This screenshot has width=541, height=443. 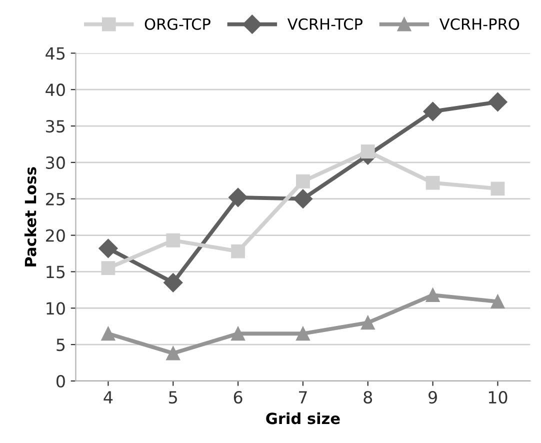 I want to click on y-tick-label: 30, so click(x=55, y=162).